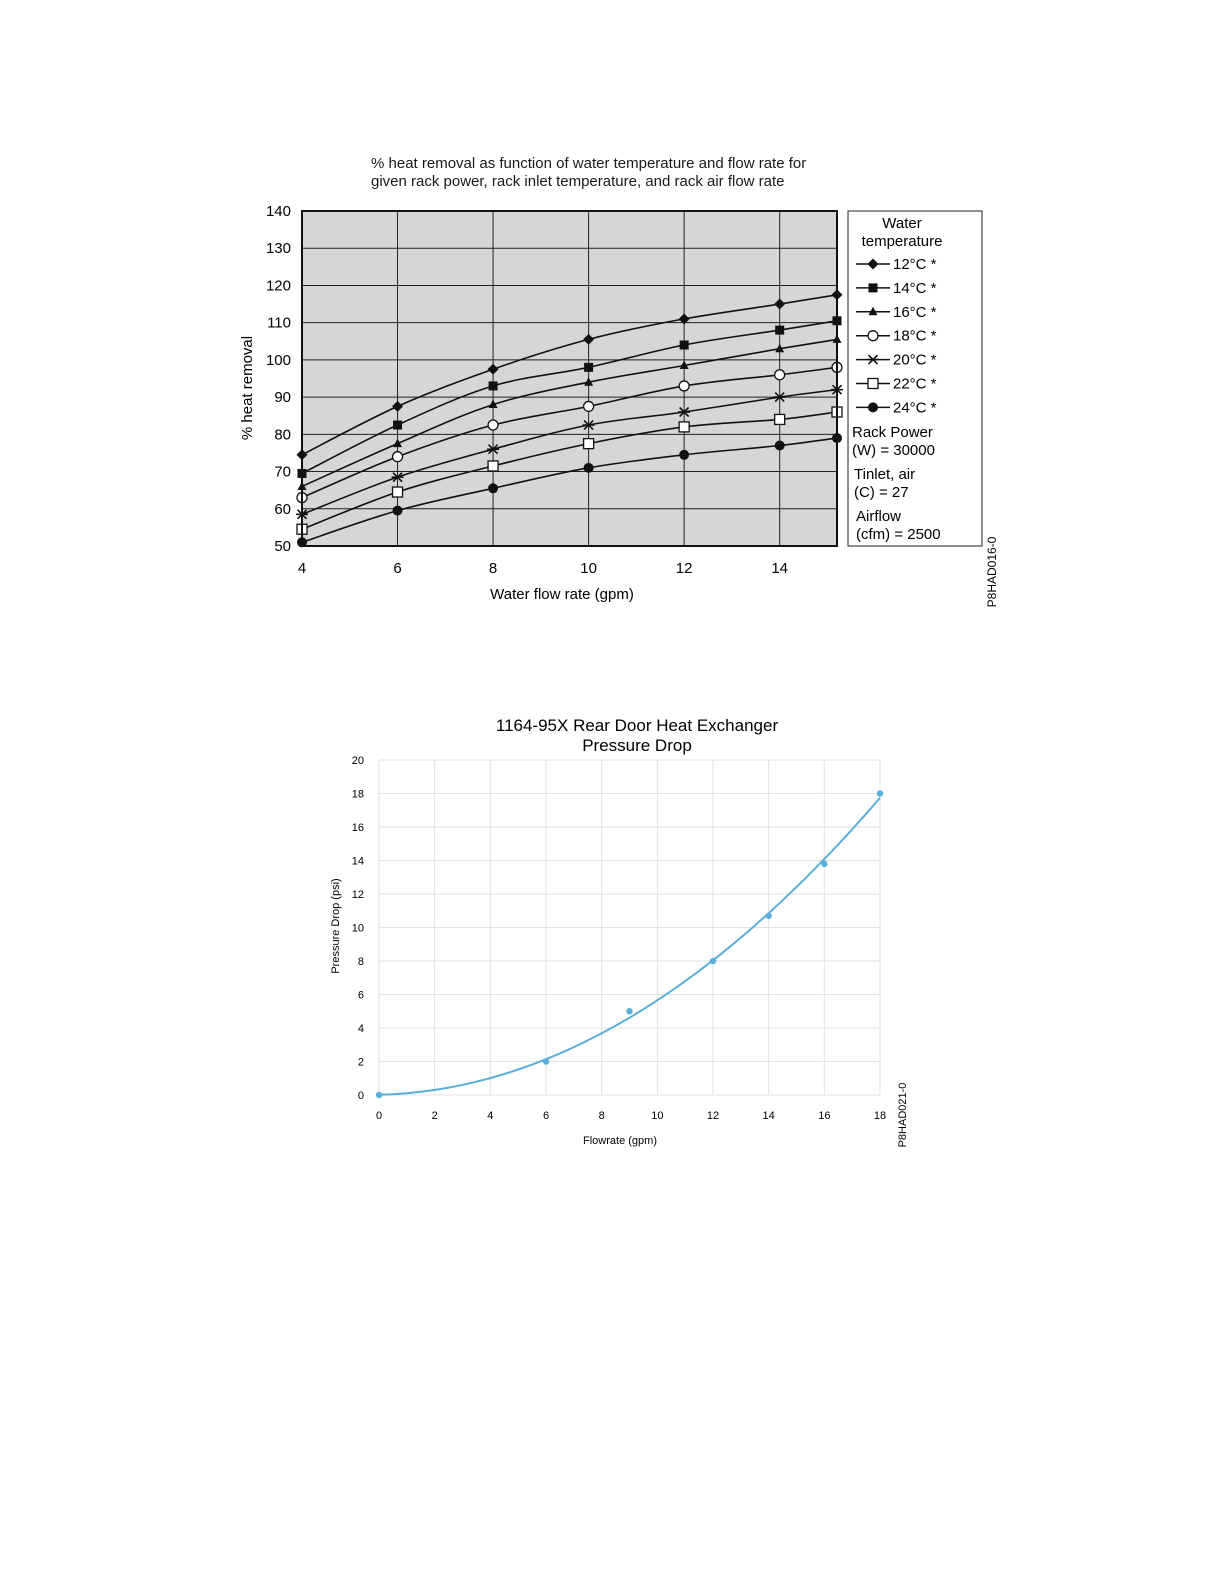  Describe the element at coordinates (279, 323) in the screenshot. I see `chart1-y-tick-label: 110` at that location.